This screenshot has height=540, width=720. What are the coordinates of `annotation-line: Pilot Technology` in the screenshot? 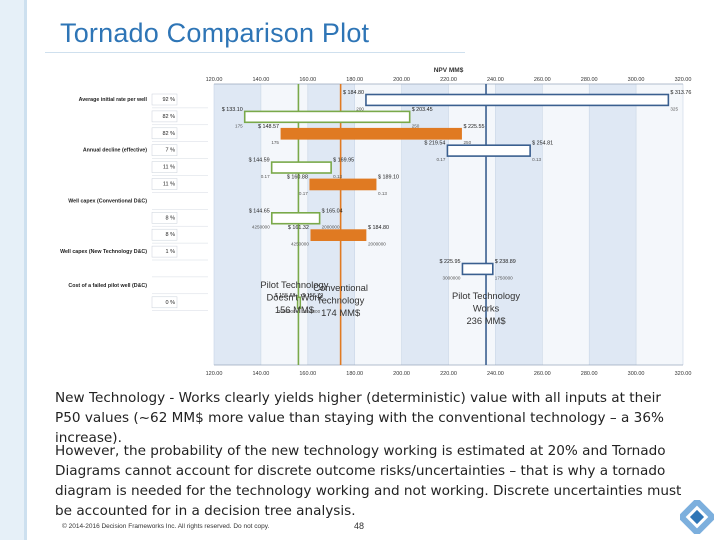 It's located at (294, 284).